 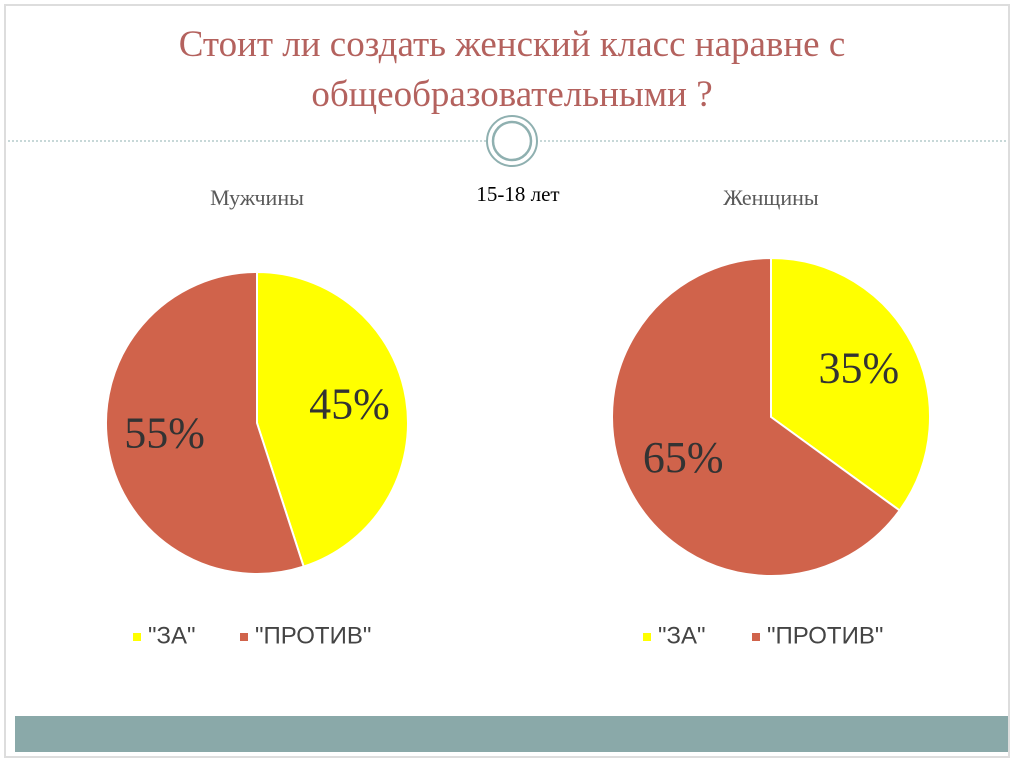 What do you see at coordinates (349, 403) in the screenshot?
I see `slice-label: 45%` at bounding box center [349, 403].